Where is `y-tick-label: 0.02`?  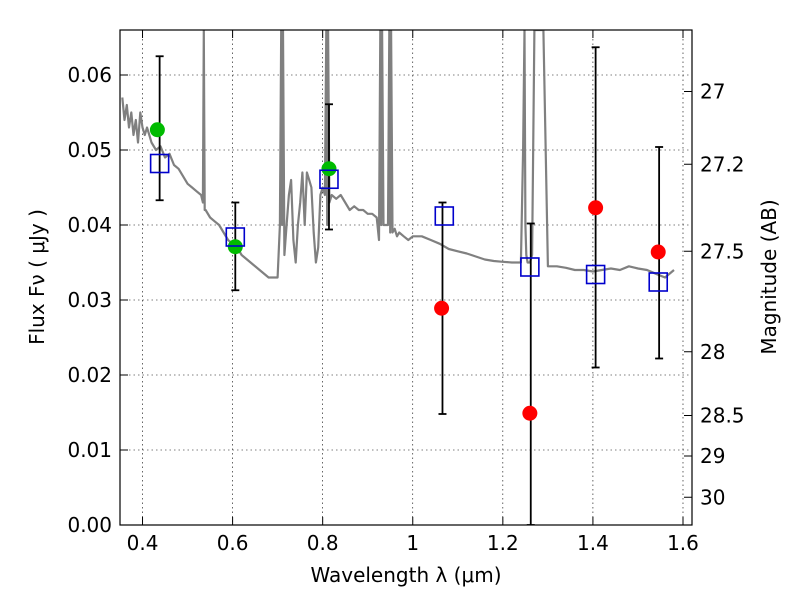 y-tick-label: 0.02 is located at coordinates (89, 375).